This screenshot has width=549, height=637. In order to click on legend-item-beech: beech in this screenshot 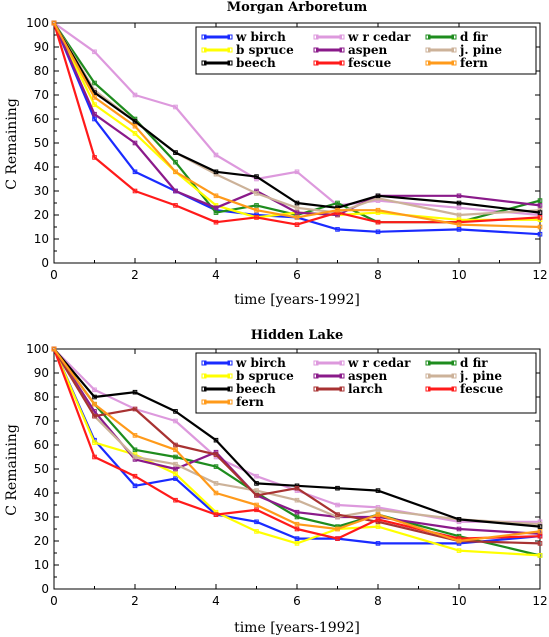, I will do `click(238, 63)`.